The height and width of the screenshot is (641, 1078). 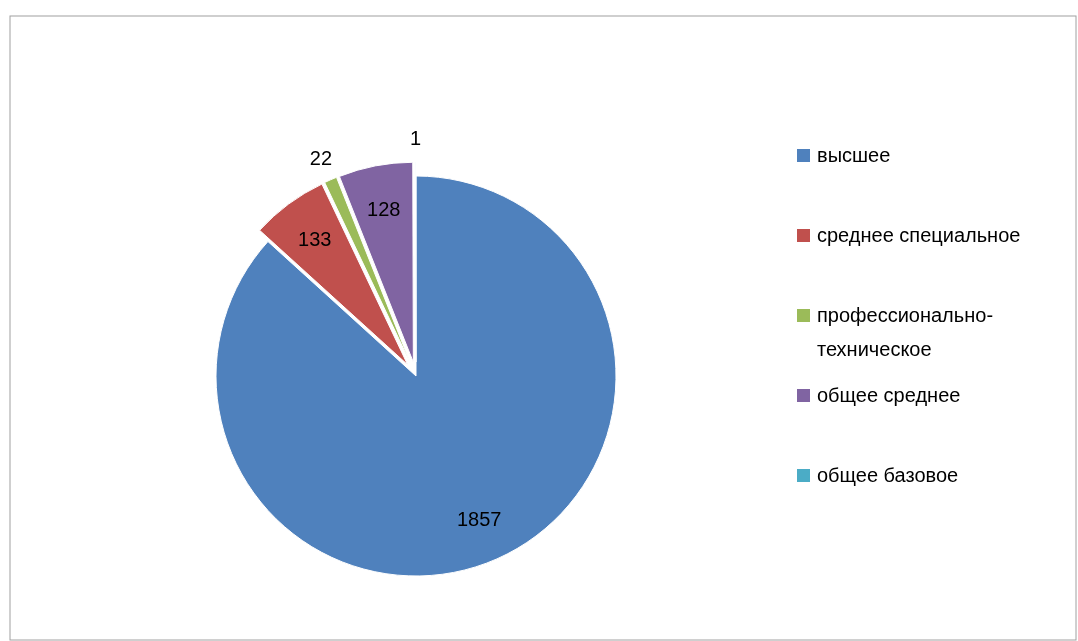 I want to click on legend-label: общее среднее, so click(x=889, y=395).